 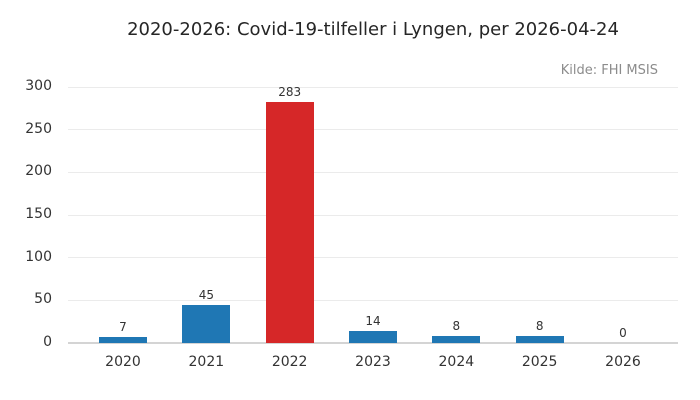 What do you see at coordinates (539, 339) in the screenshot?
I see `bar-2025` at bounding box center [539, 339].